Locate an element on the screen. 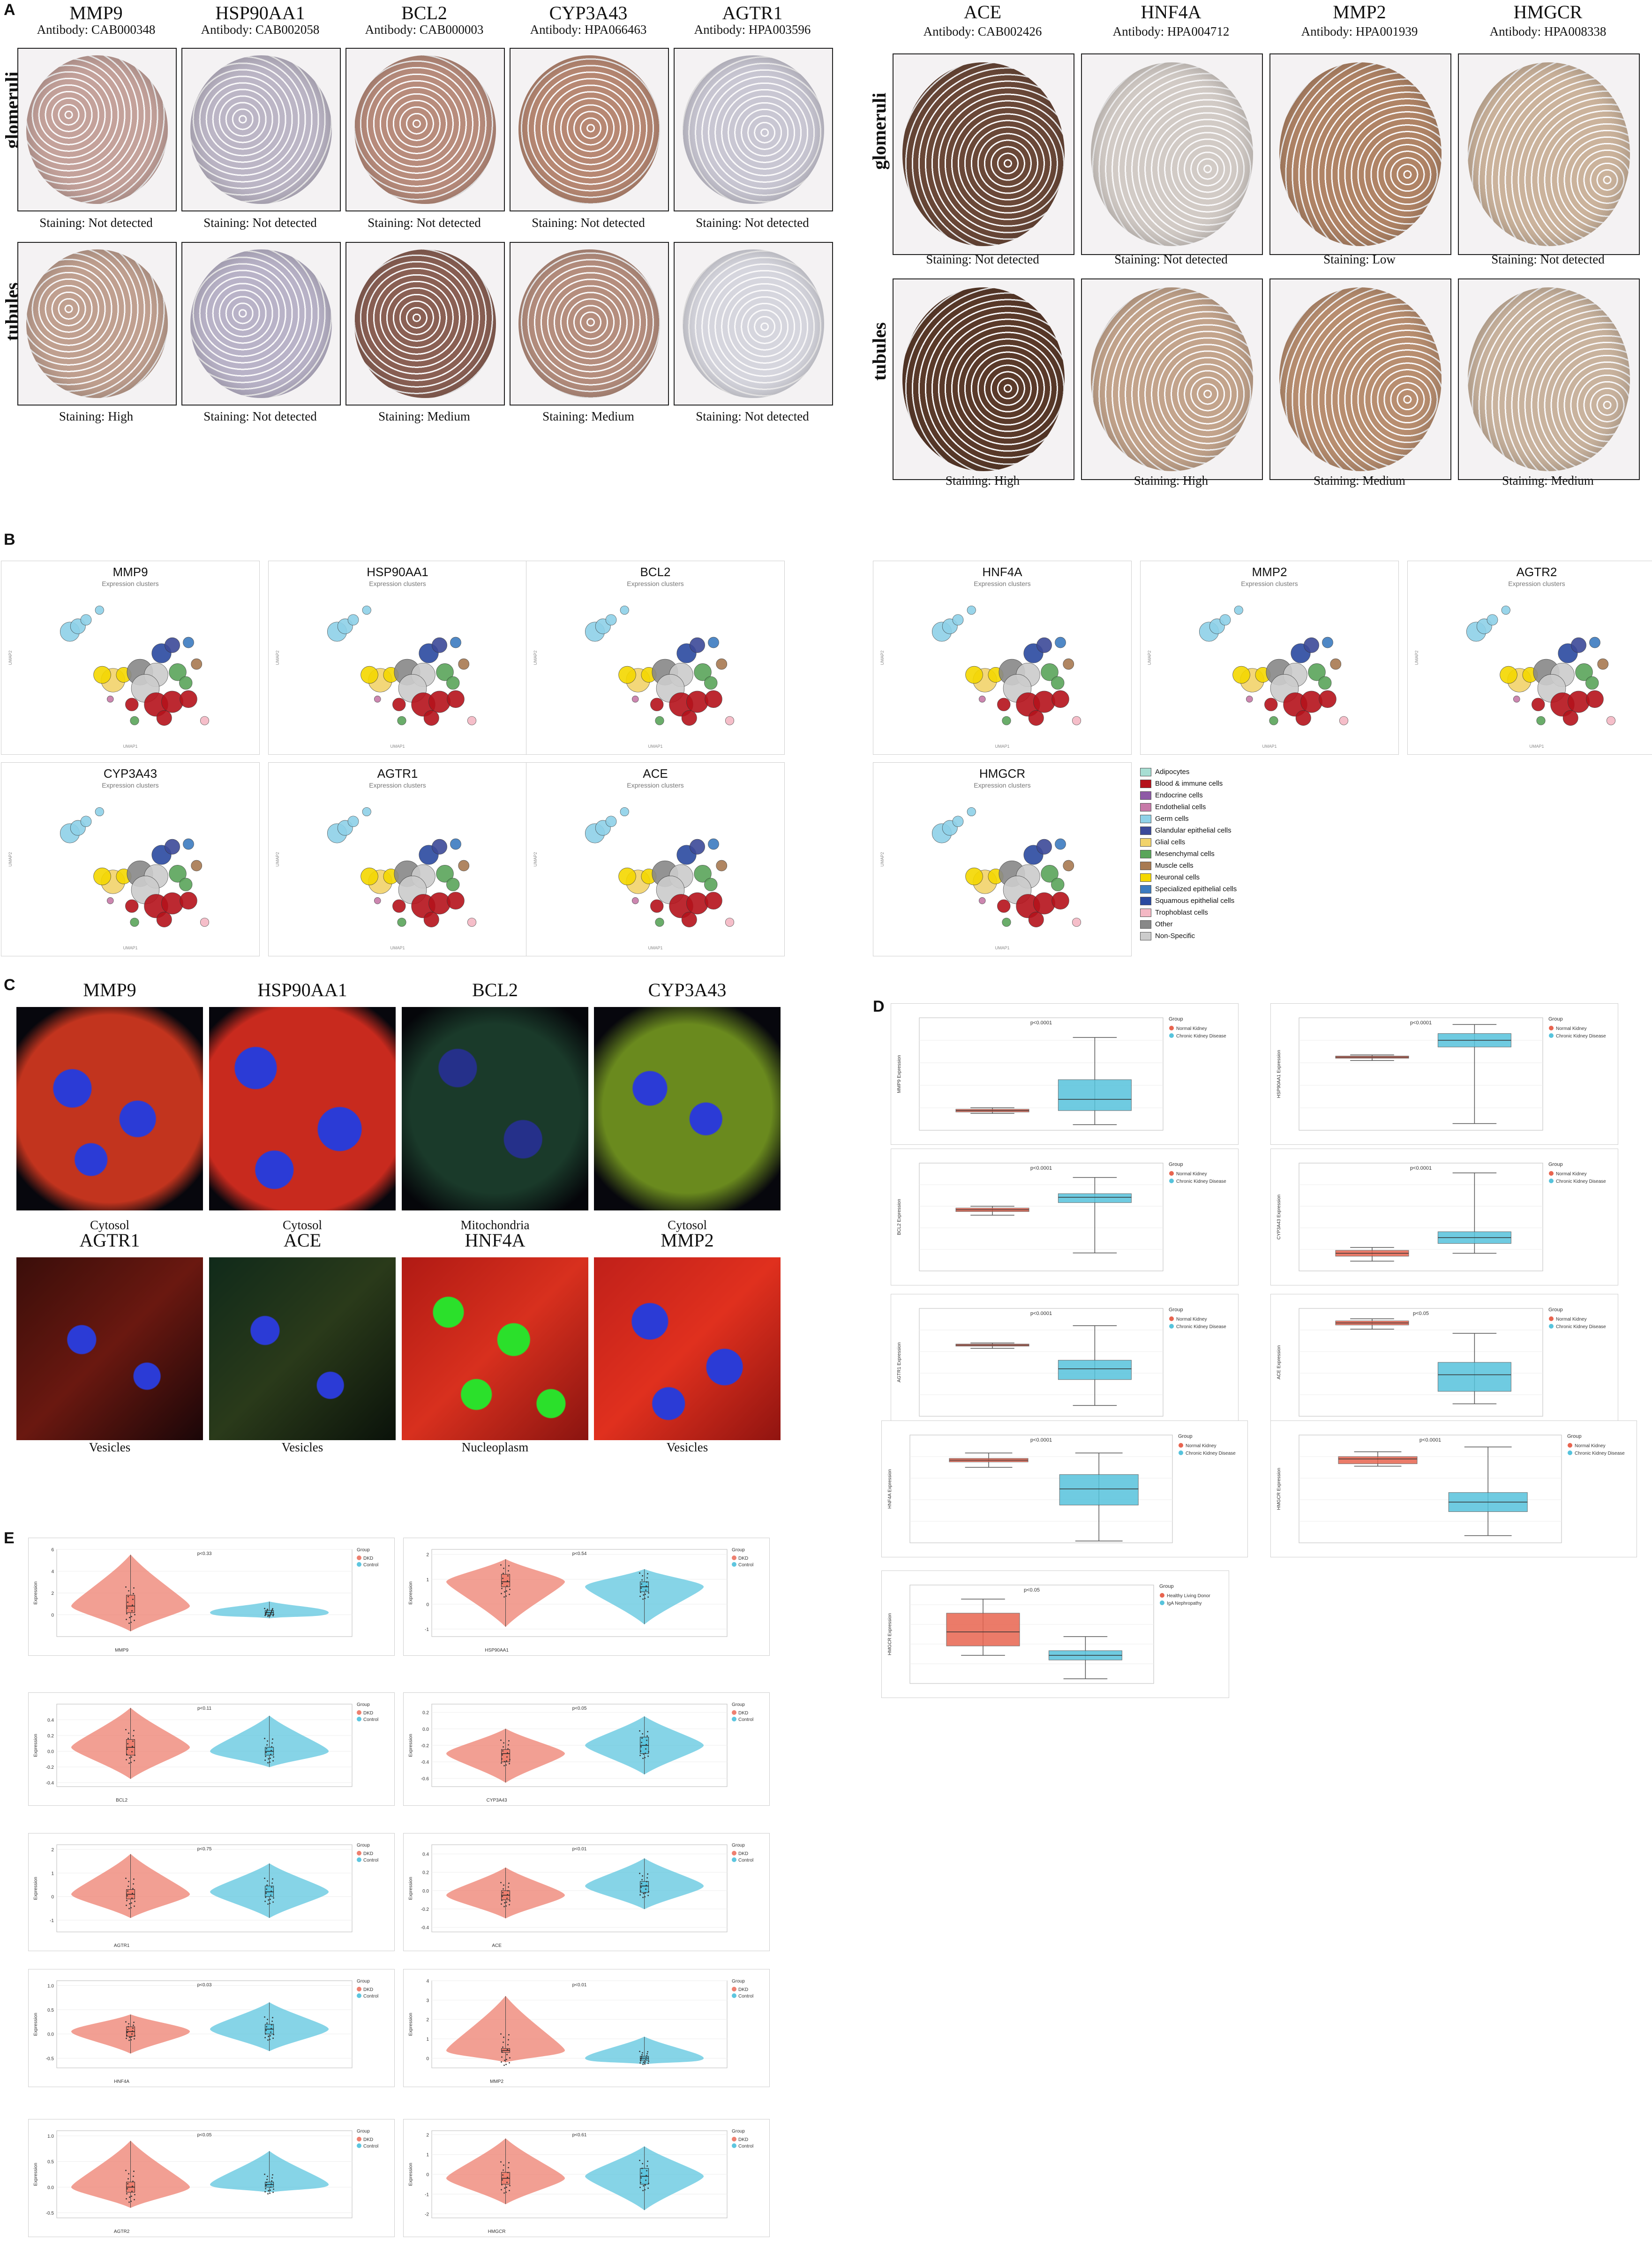 The image size is (1652, 2254). y-tick-label: -0.5 is located at coordinates (50, 2058).